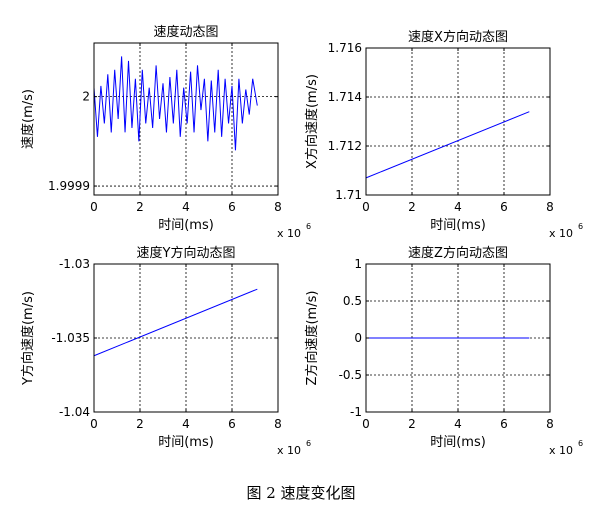  What do you see at coordinates (458, 253) in the screenshot?
I see `chart-title: 速度Z方向动态图` at bounding box center [458, 253].